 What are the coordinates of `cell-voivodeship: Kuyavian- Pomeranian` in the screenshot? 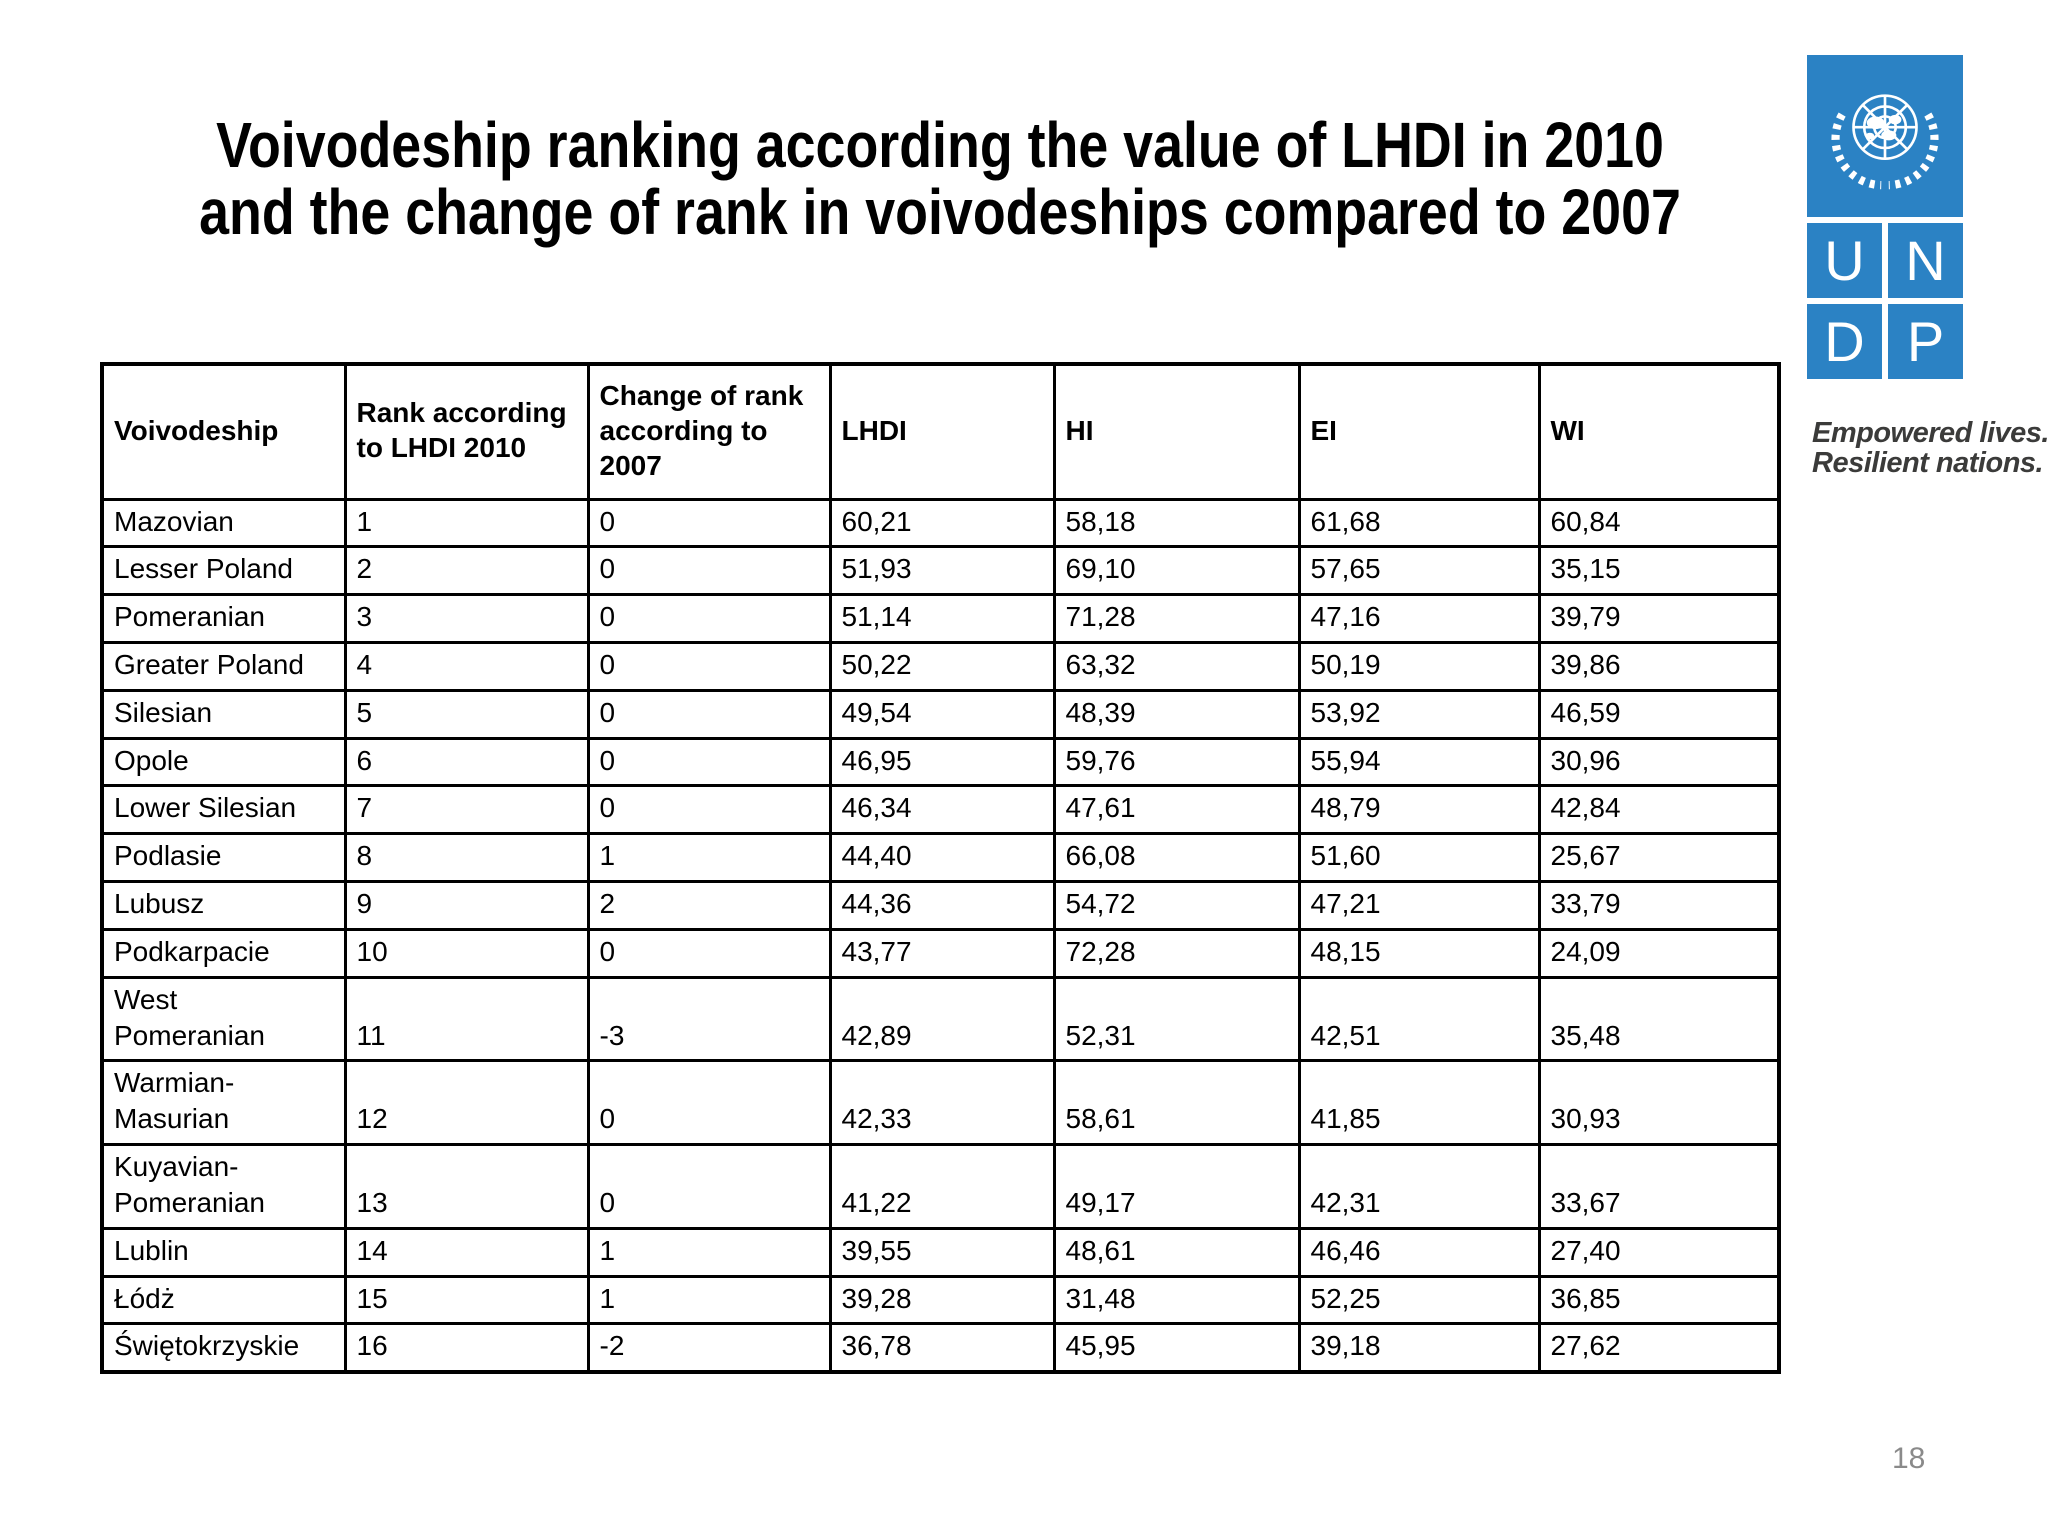 It's located at (223, 1186).